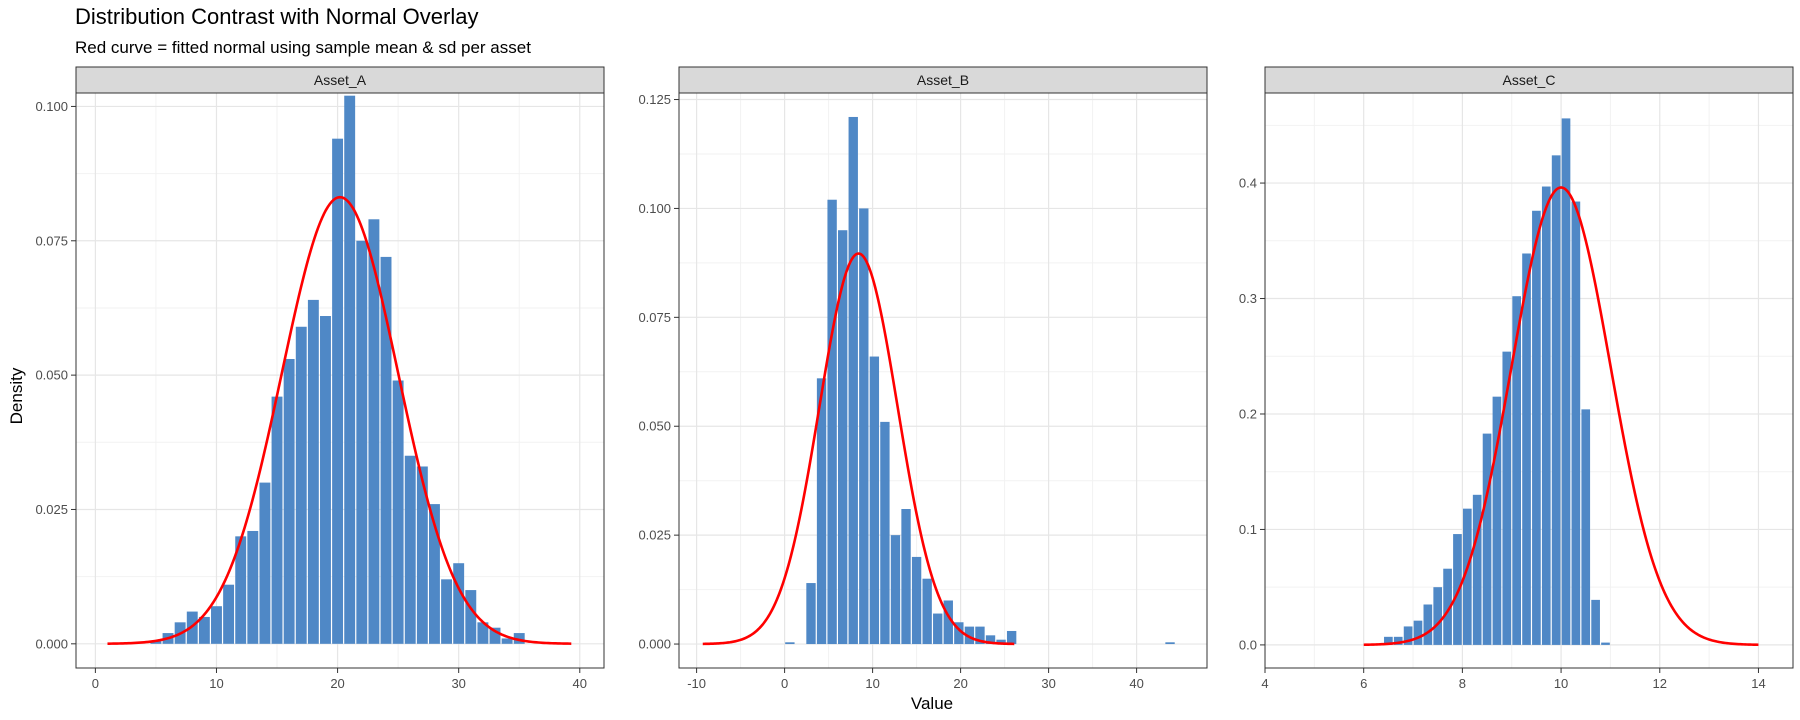 Image resolution: width=1800 pixels, height=720 pixels. Describe the element at coordinates (1248, 413) in the screenshot. I see `y-tick-label: 0.2` at that location.